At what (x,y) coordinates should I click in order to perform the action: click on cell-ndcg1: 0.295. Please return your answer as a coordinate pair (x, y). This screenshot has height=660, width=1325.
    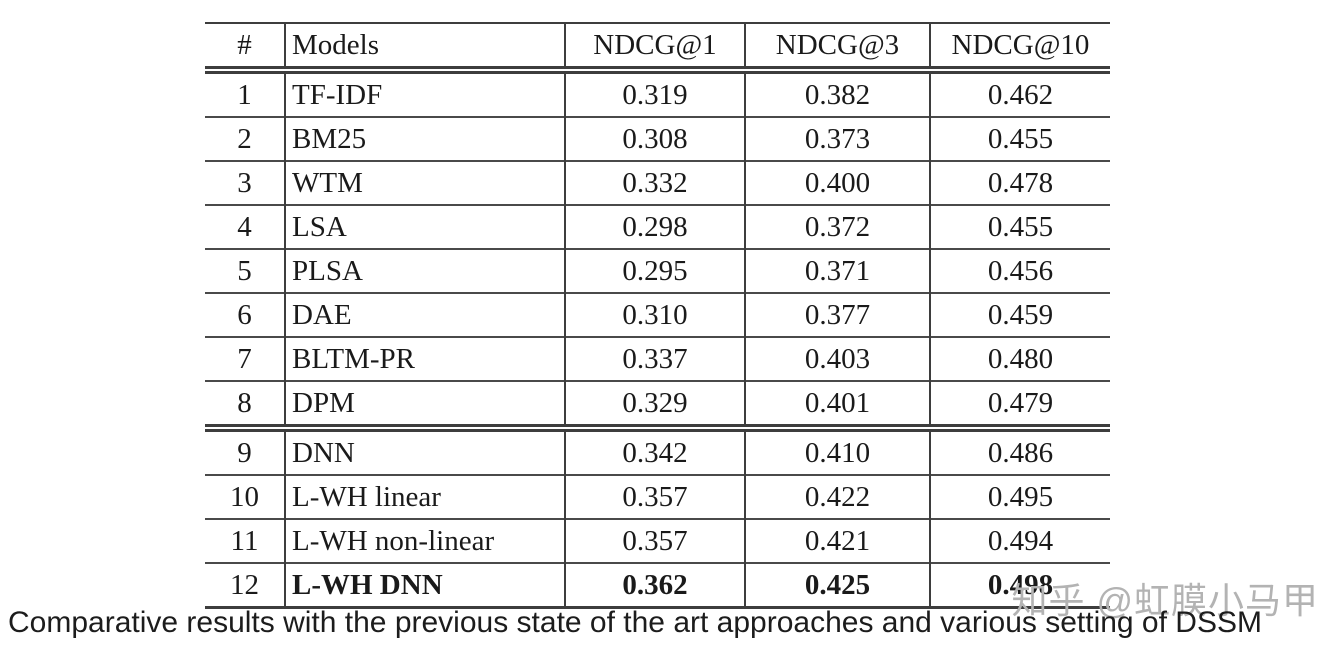
    Looking at the image, I should click on (654, 271).